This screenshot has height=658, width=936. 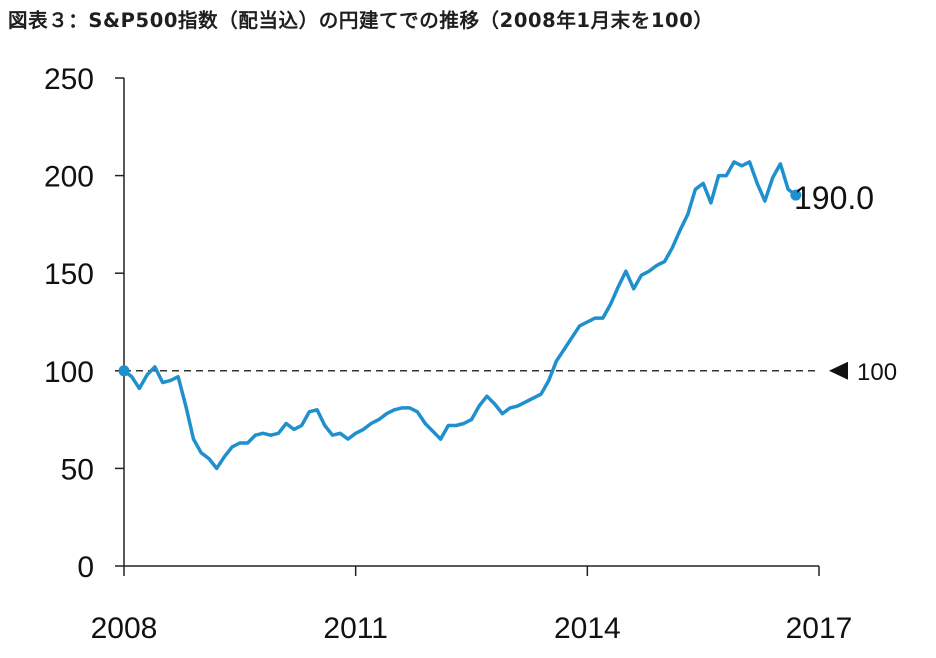 What do you see at coordinates (77, 469) in the screenshot?
I see `y-tick-label: 50` at bounding box center [77, 469].